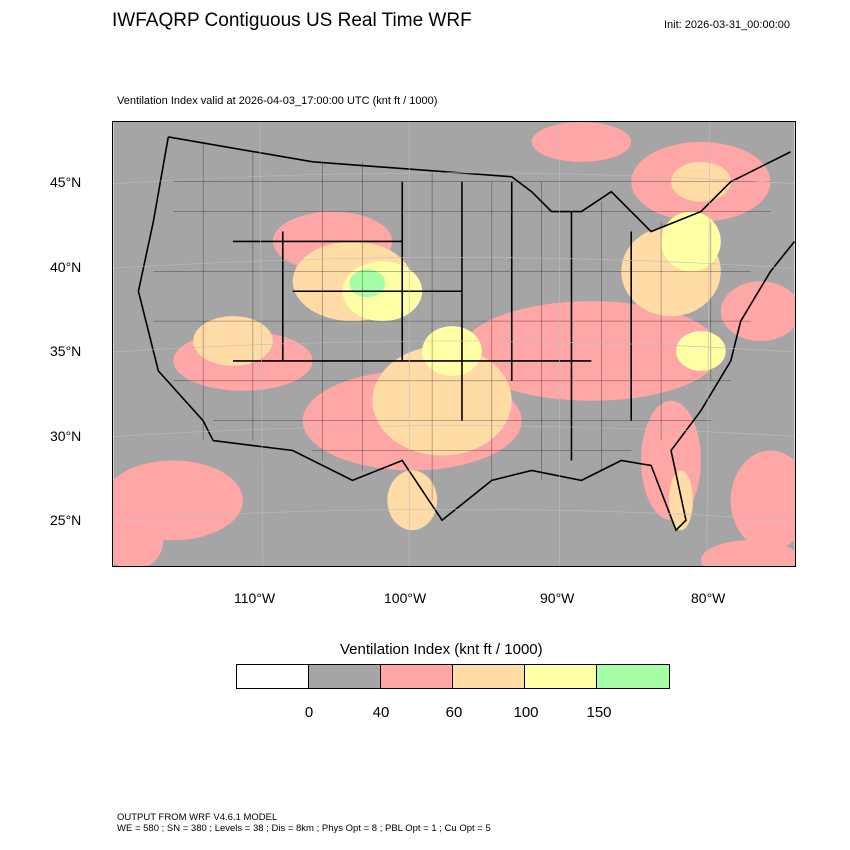  What do you see at coordinates (66, 182) in the screenshot?
I see `lat-label: 45°N` at bounding box center [66, 182].